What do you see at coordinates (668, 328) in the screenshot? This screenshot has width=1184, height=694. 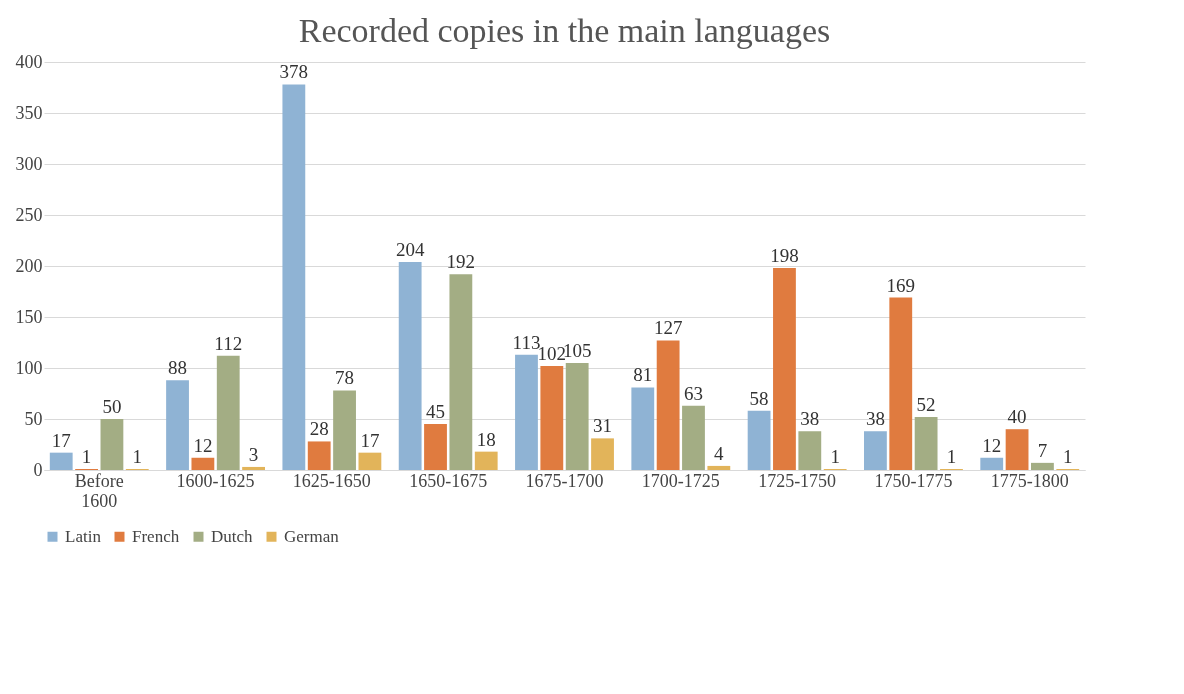 I see `data-label: 127` at bounding box center [668, 328].